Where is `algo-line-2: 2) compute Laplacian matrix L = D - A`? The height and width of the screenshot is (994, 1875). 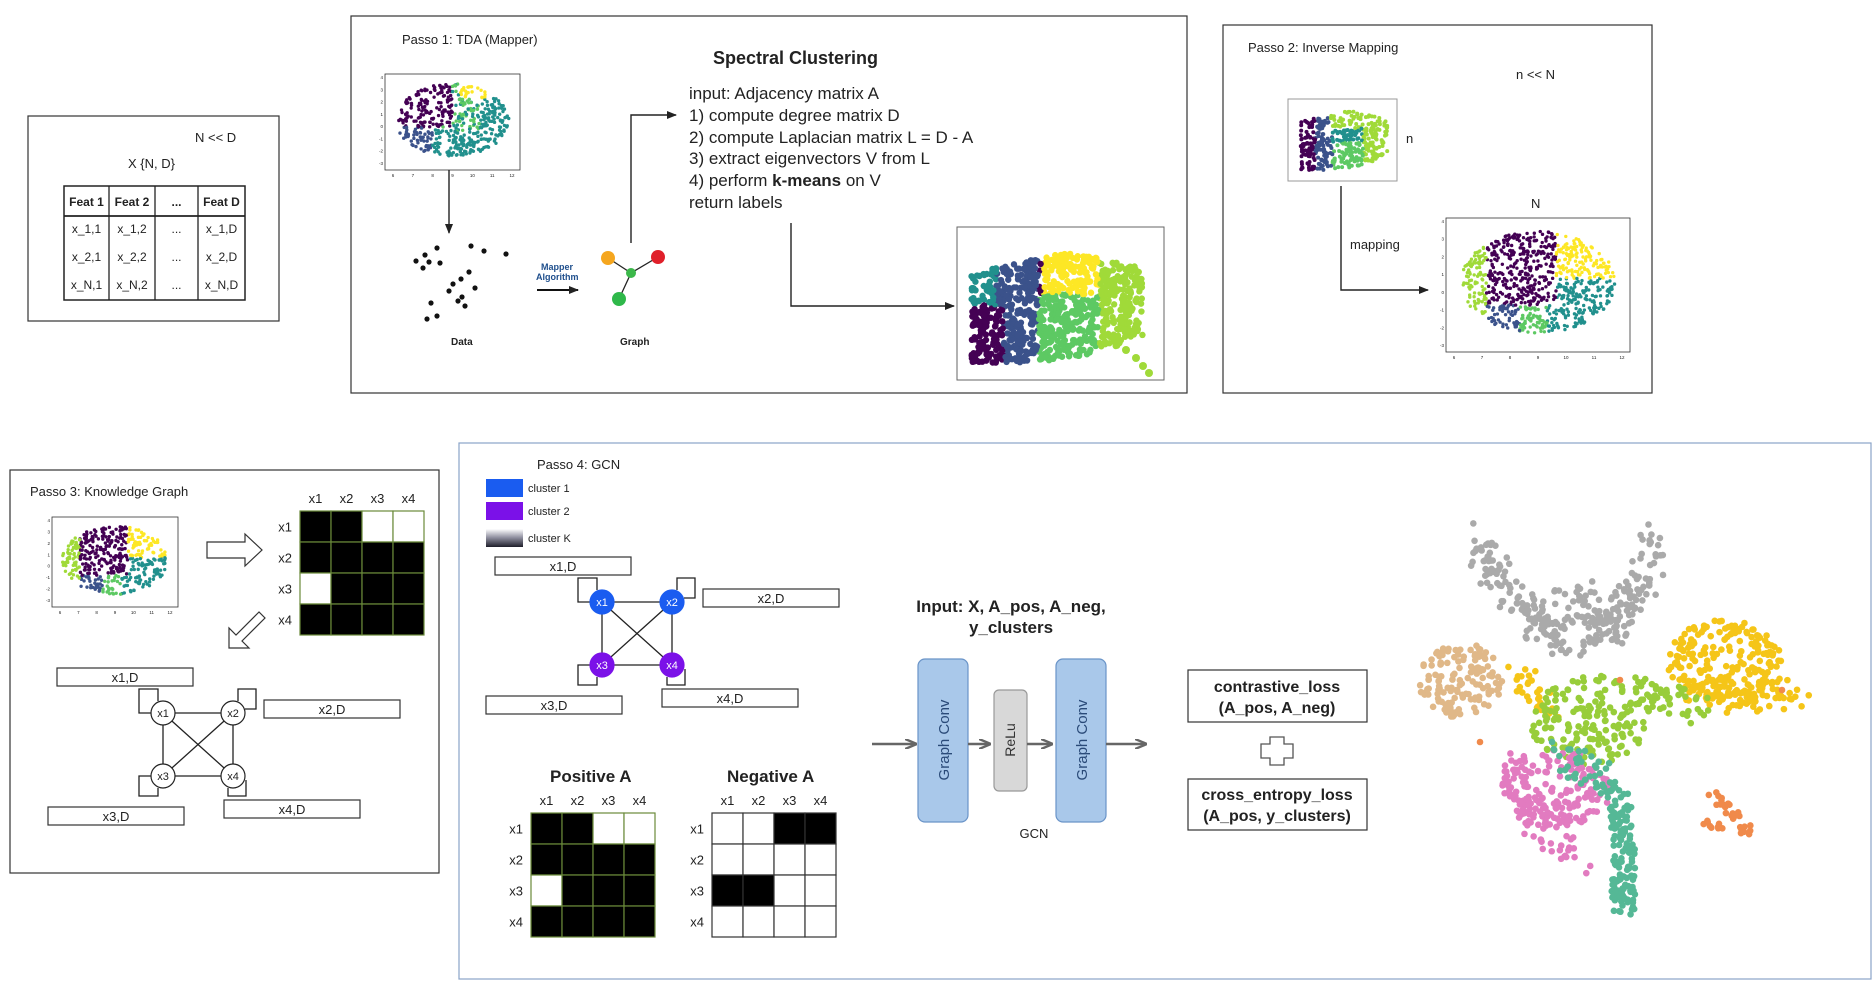
algo-line-2: 2) compute Laplacian matrix L = D - A is located at coordinates (831, 137).